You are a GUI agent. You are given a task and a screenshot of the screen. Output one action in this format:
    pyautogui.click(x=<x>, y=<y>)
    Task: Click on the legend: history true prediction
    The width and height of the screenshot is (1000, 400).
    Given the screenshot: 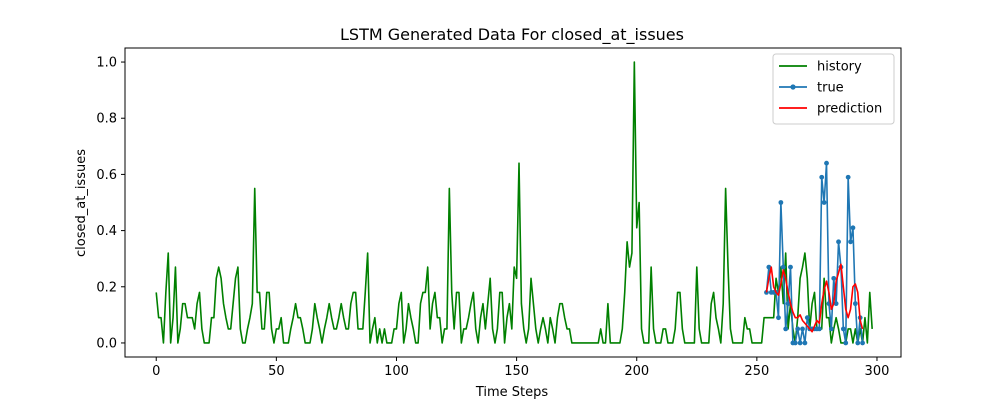 What is the action you would take?
    pyautogui.click(x=833, y=89)
    